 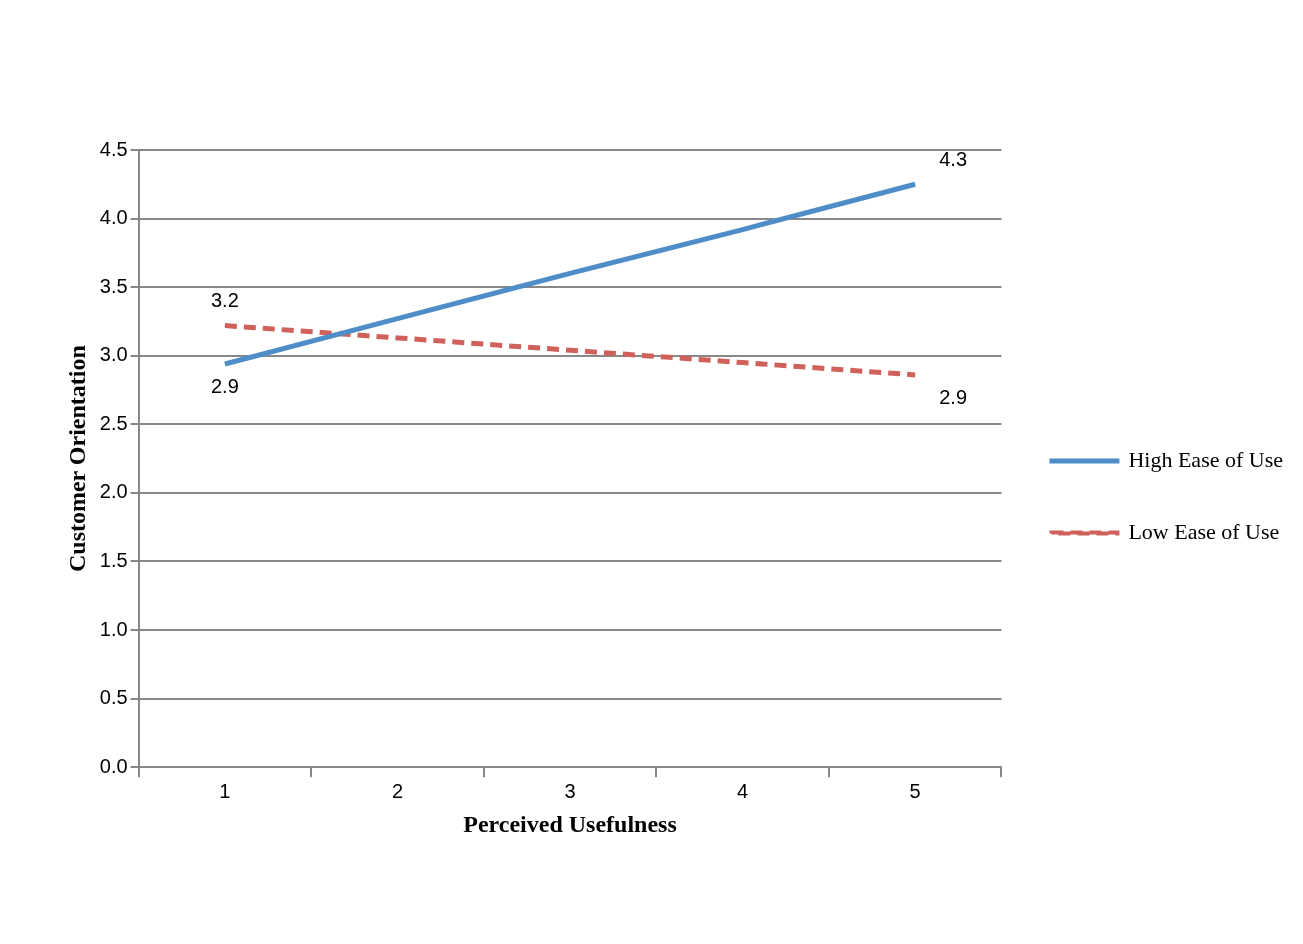 What do you see at coordinates (113, 697) in the screenshot?
I see `y-tick-label: 0.5` at bounding box center [113, 697].